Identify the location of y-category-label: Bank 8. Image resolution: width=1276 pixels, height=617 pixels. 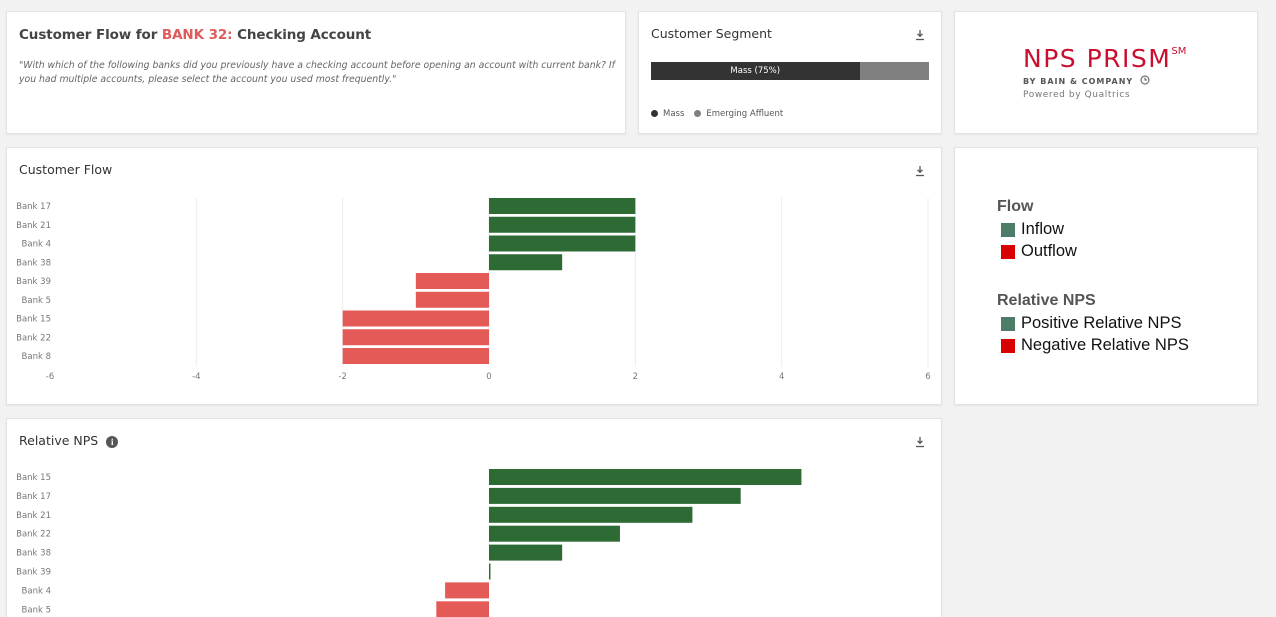
(36, 357).